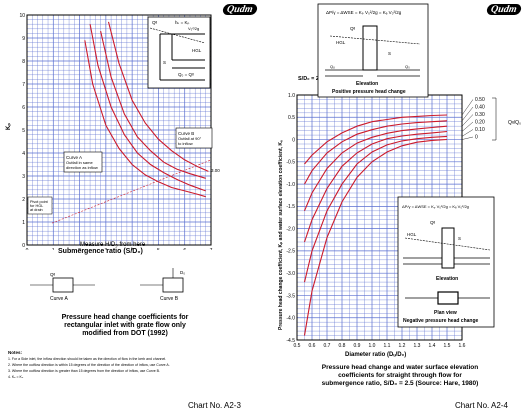 This screenshot has height=412, width=531. I want to click on legend-label-4: 0.10, so click(480, 130).